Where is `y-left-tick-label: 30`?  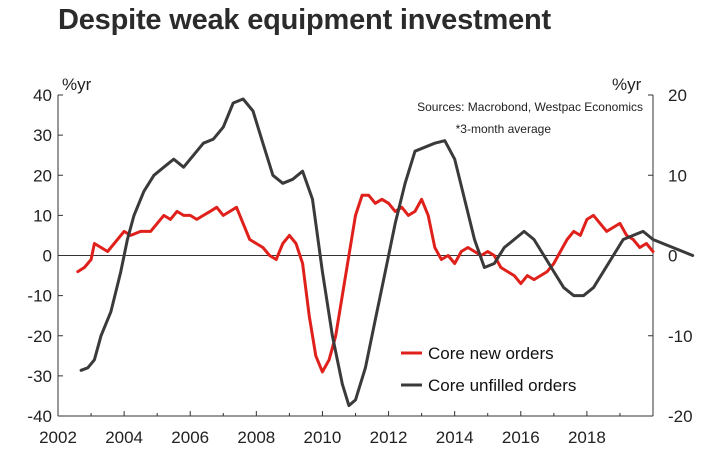 y-left-tick-label: 30 is located at coordinates (42, 135).